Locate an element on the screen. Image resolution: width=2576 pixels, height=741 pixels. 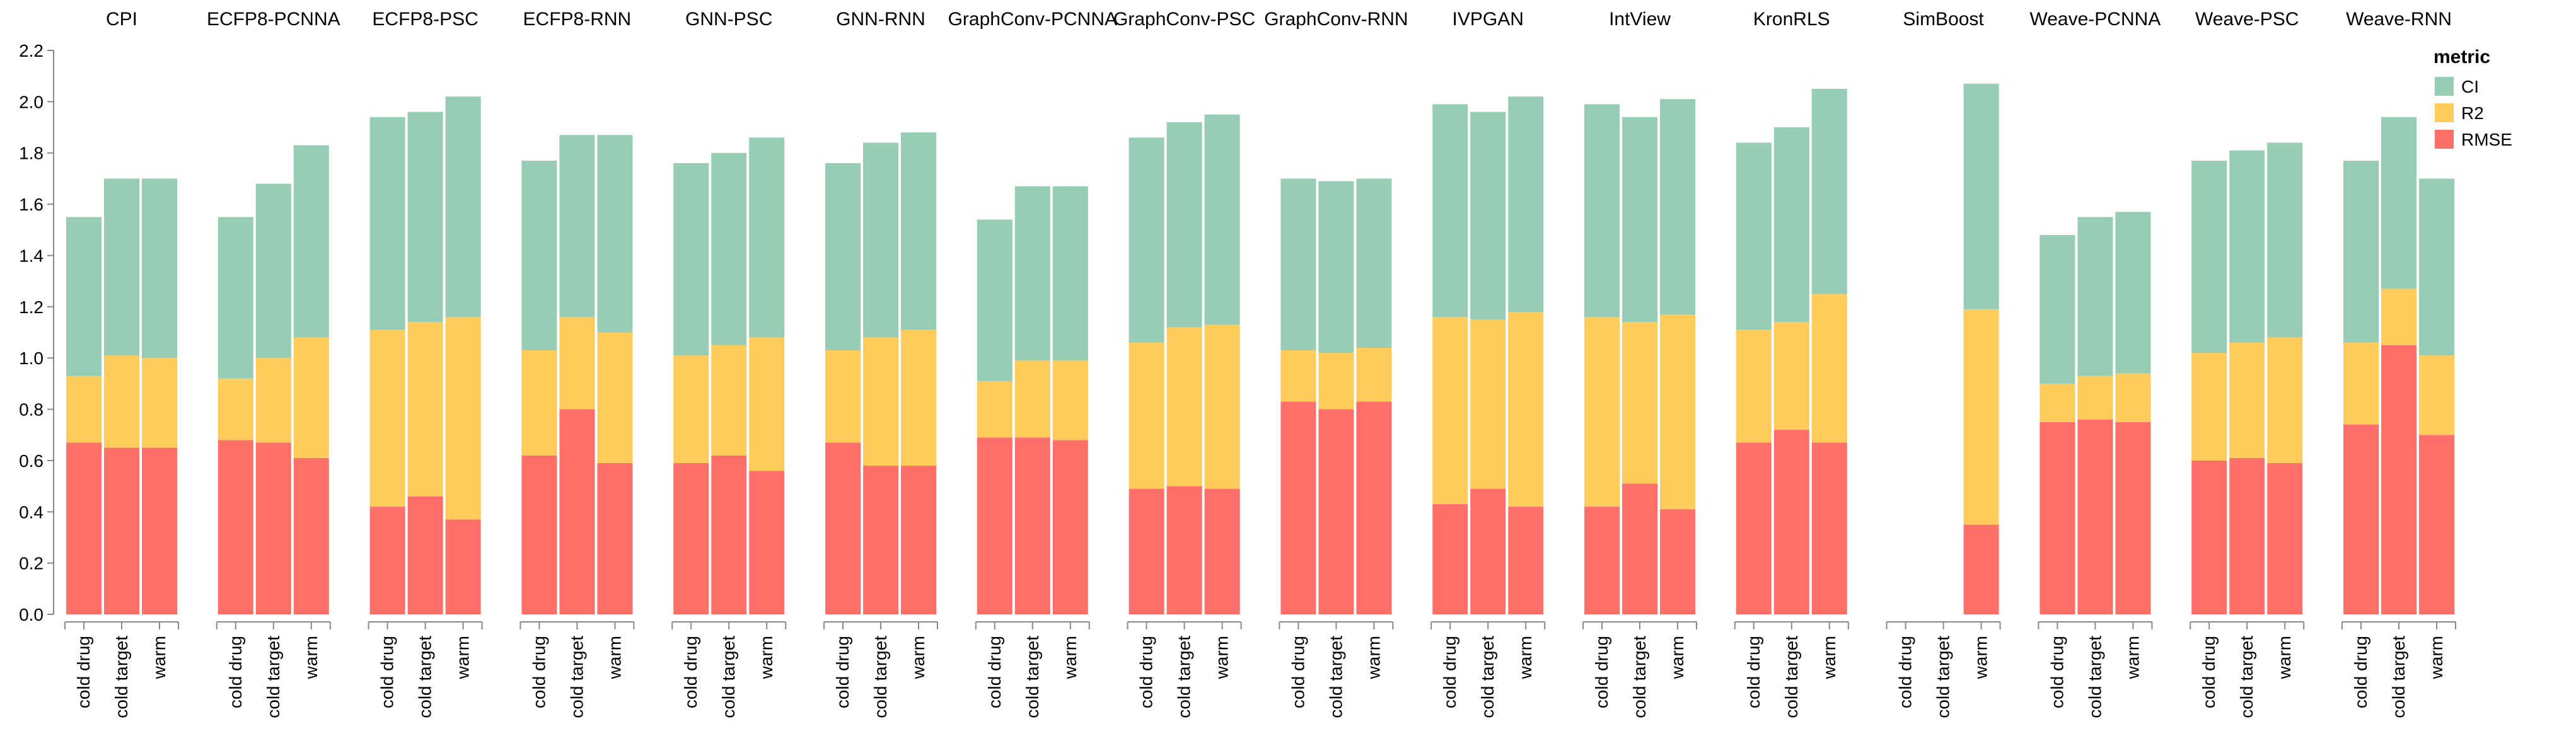
legend-title: metric is located at coordinates (2462, 57).